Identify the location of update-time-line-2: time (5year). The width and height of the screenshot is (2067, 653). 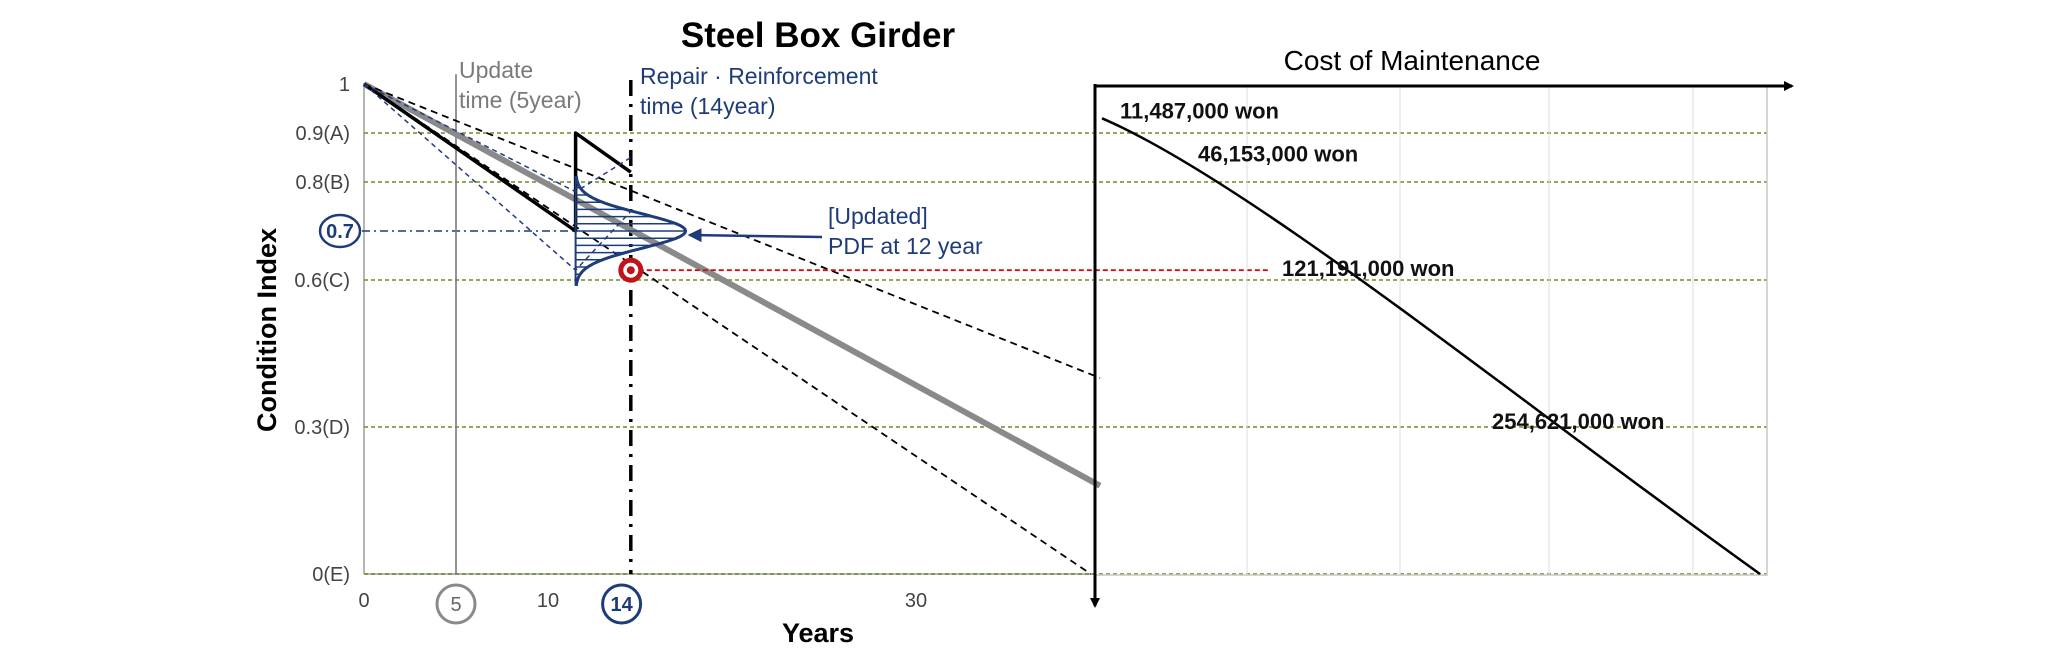
(520, 100).